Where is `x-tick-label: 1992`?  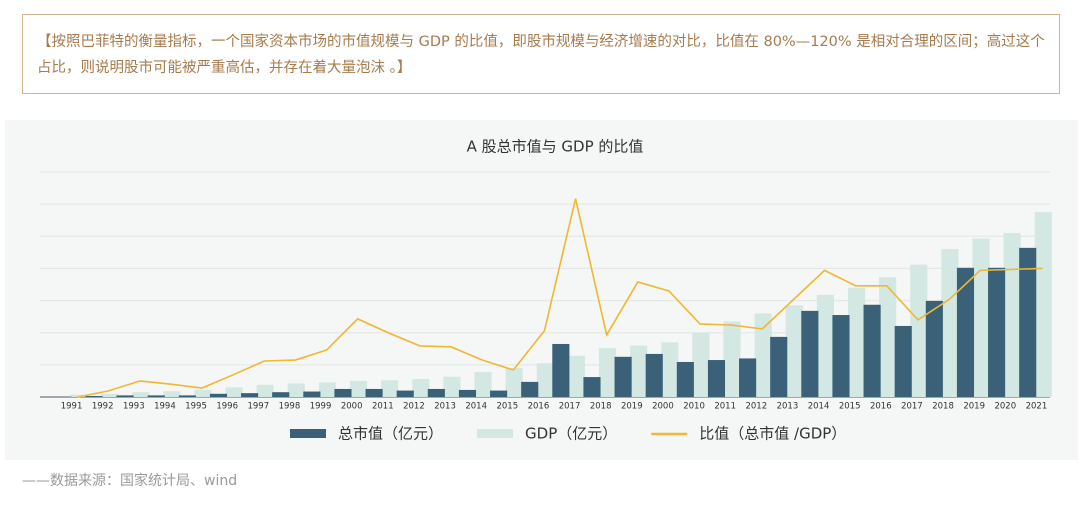
x-tick-label: 1992 is located at coordinates (103, 407).